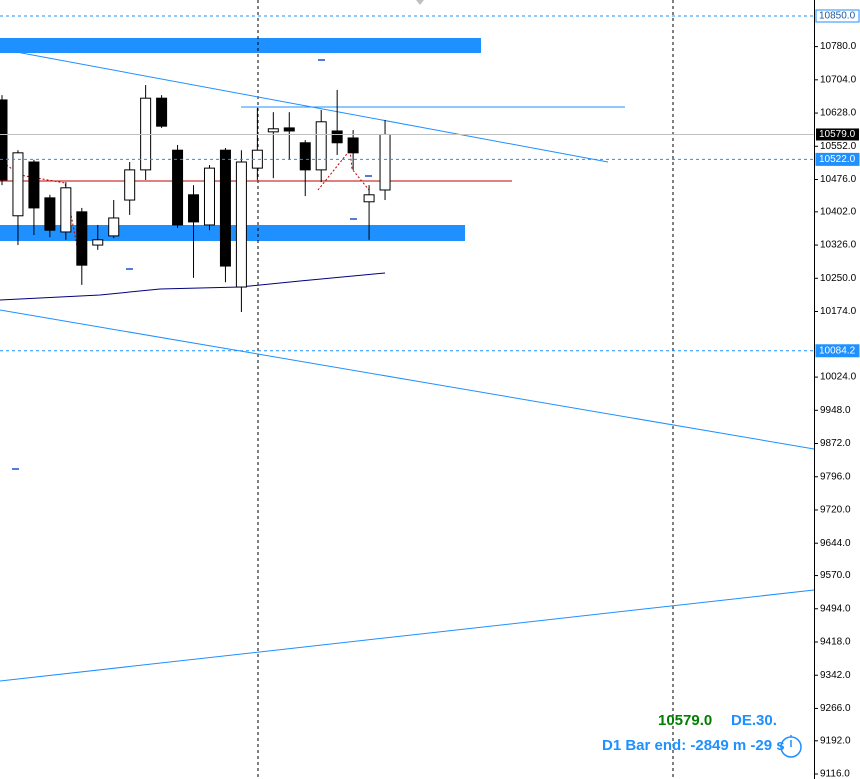  What do you see at coordinates (838, 46) in the screenshot?
I see `y-tick-label: 10780.0` at bounding box center [838, 46].